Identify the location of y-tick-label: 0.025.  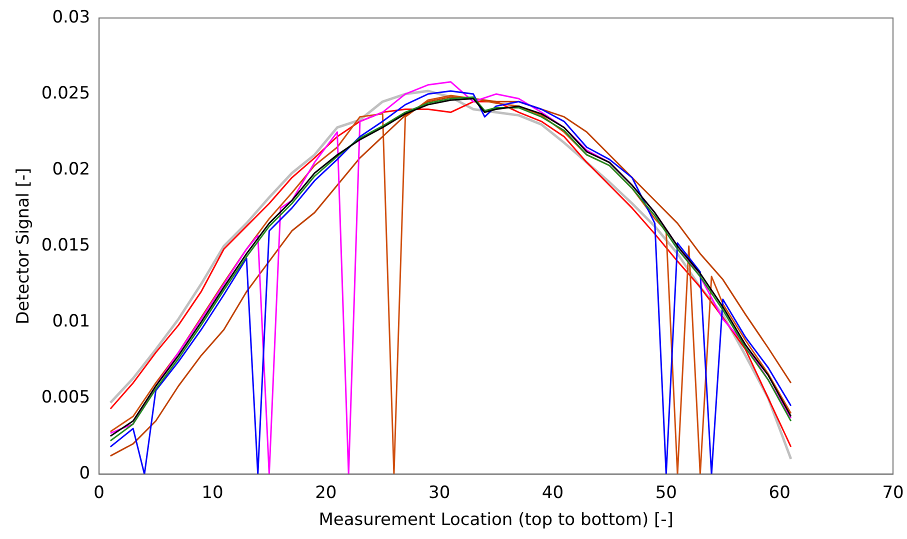
(65, 93).